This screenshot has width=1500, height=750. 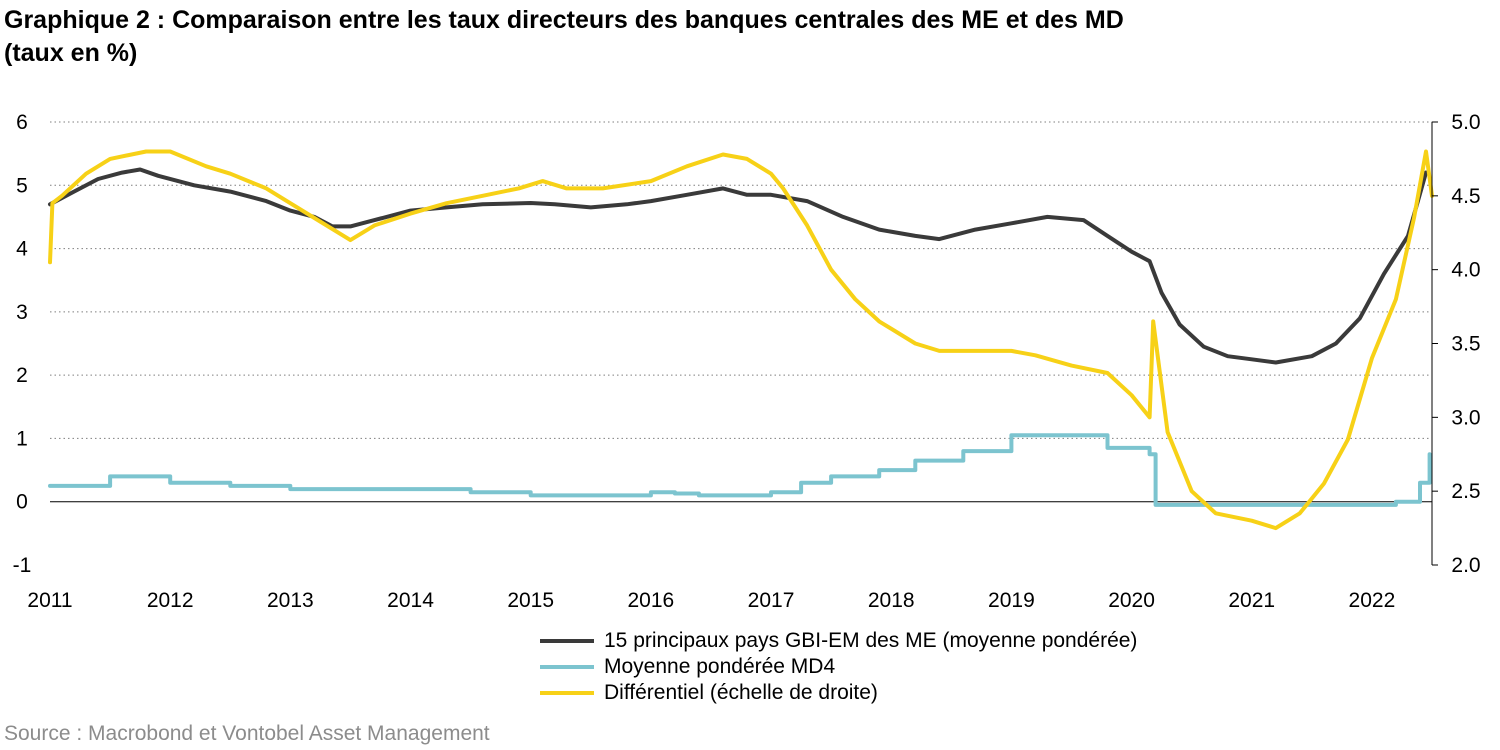 What do you see at coordinates (891, 600) in the screenshot?
I see `x-tick-label-7: 2018` at bounding box center [891, 600].